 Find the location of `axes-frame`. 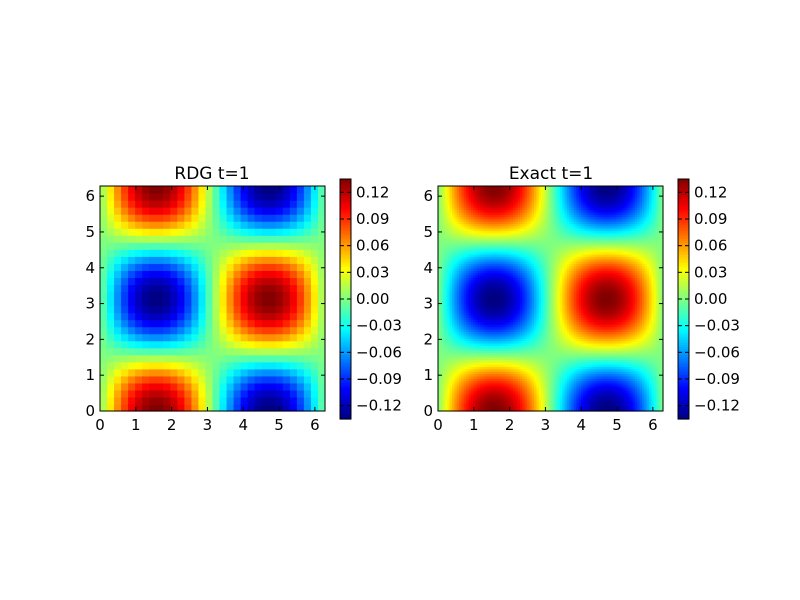

axes-frame is located at coordinates (212, 298).